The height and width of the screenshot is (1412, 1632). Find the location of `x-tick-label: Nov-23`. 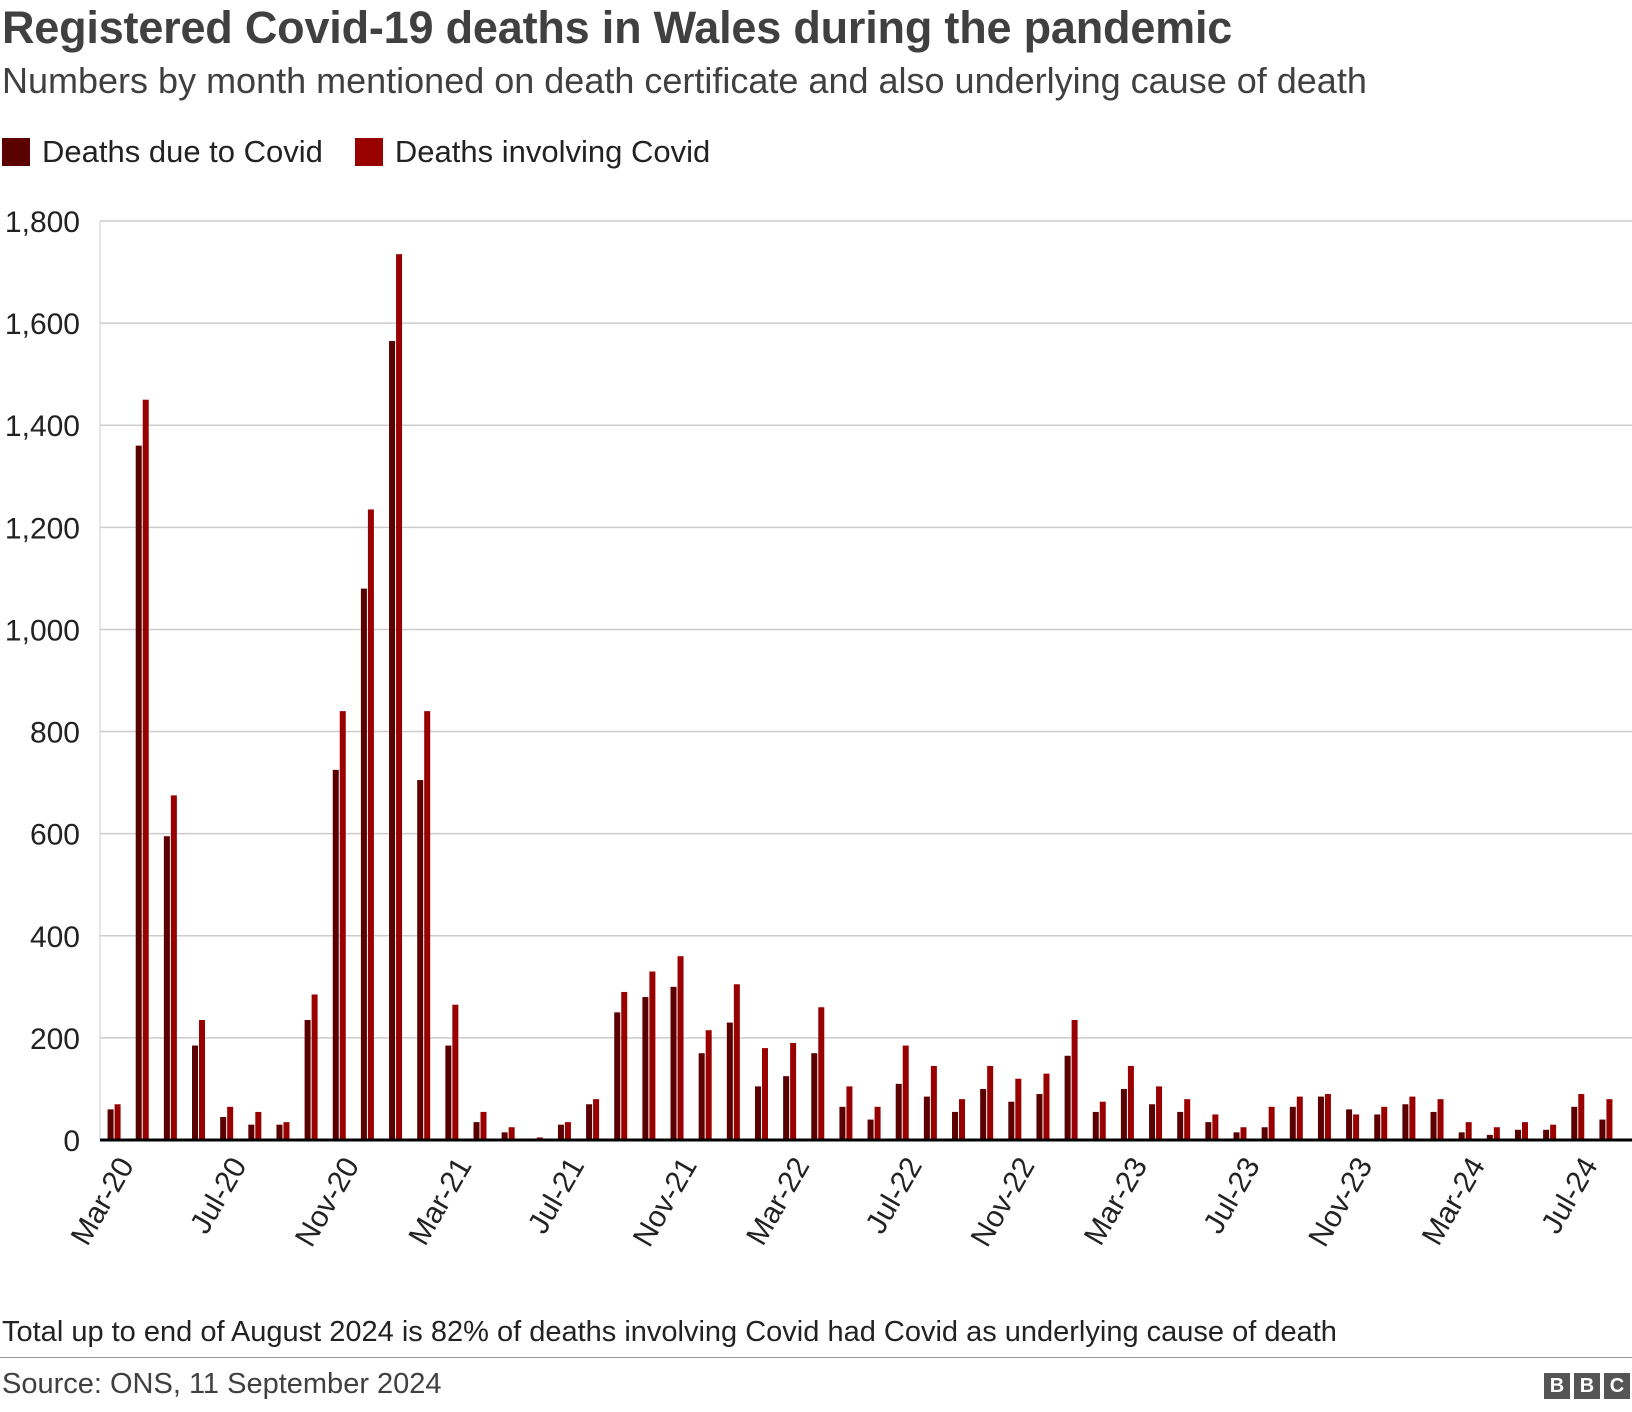

x-tick-label: Nov-23 is located at coordinates (1340, 1202).